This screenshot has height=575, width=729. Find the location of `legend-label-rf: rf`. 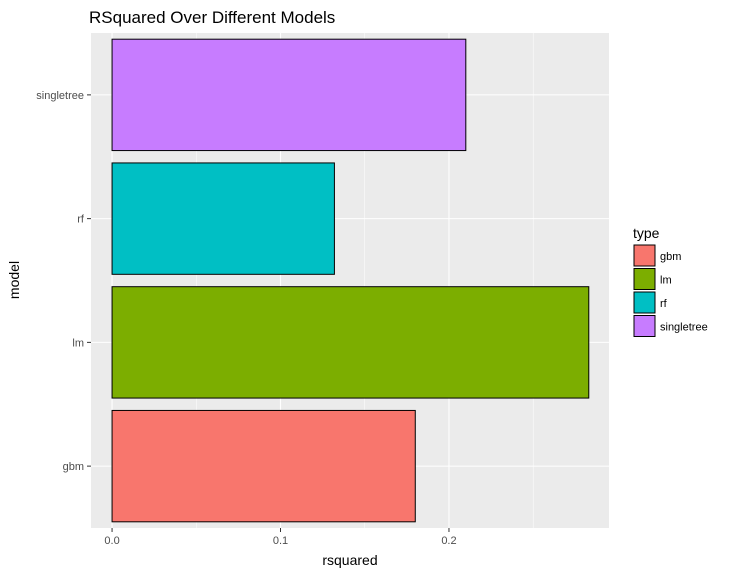

legend-label-rf: rf is located at coordinates (664, 304).